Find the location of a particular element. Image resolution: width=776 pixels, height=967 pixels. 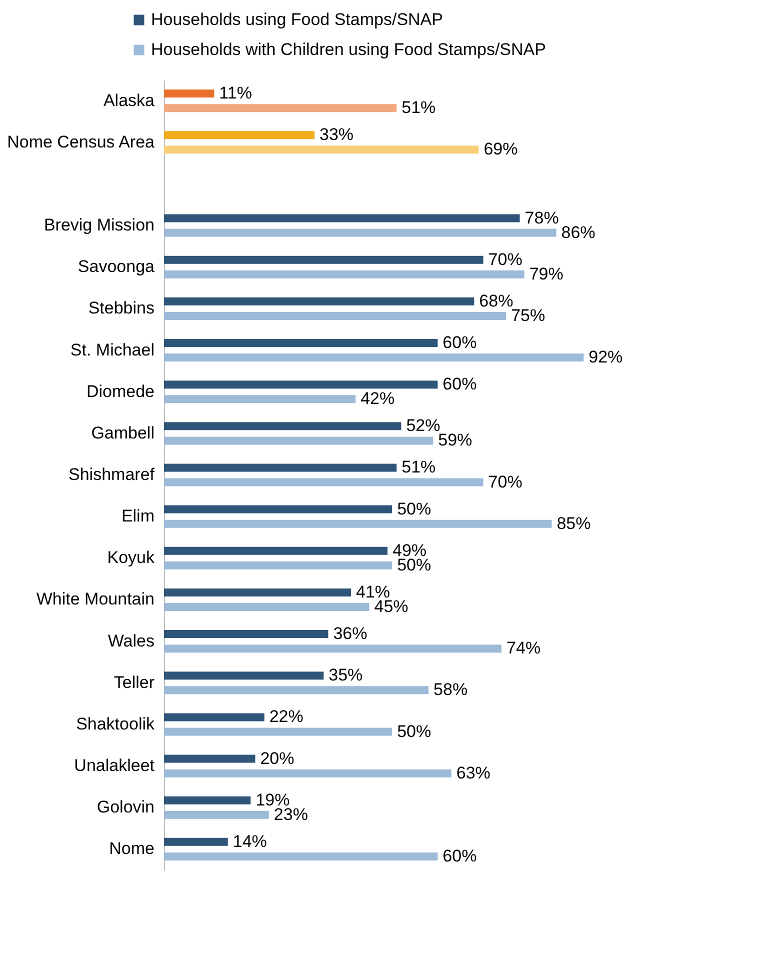

y-tick-label: Brevig Mission is located at coordinates (99, 225).